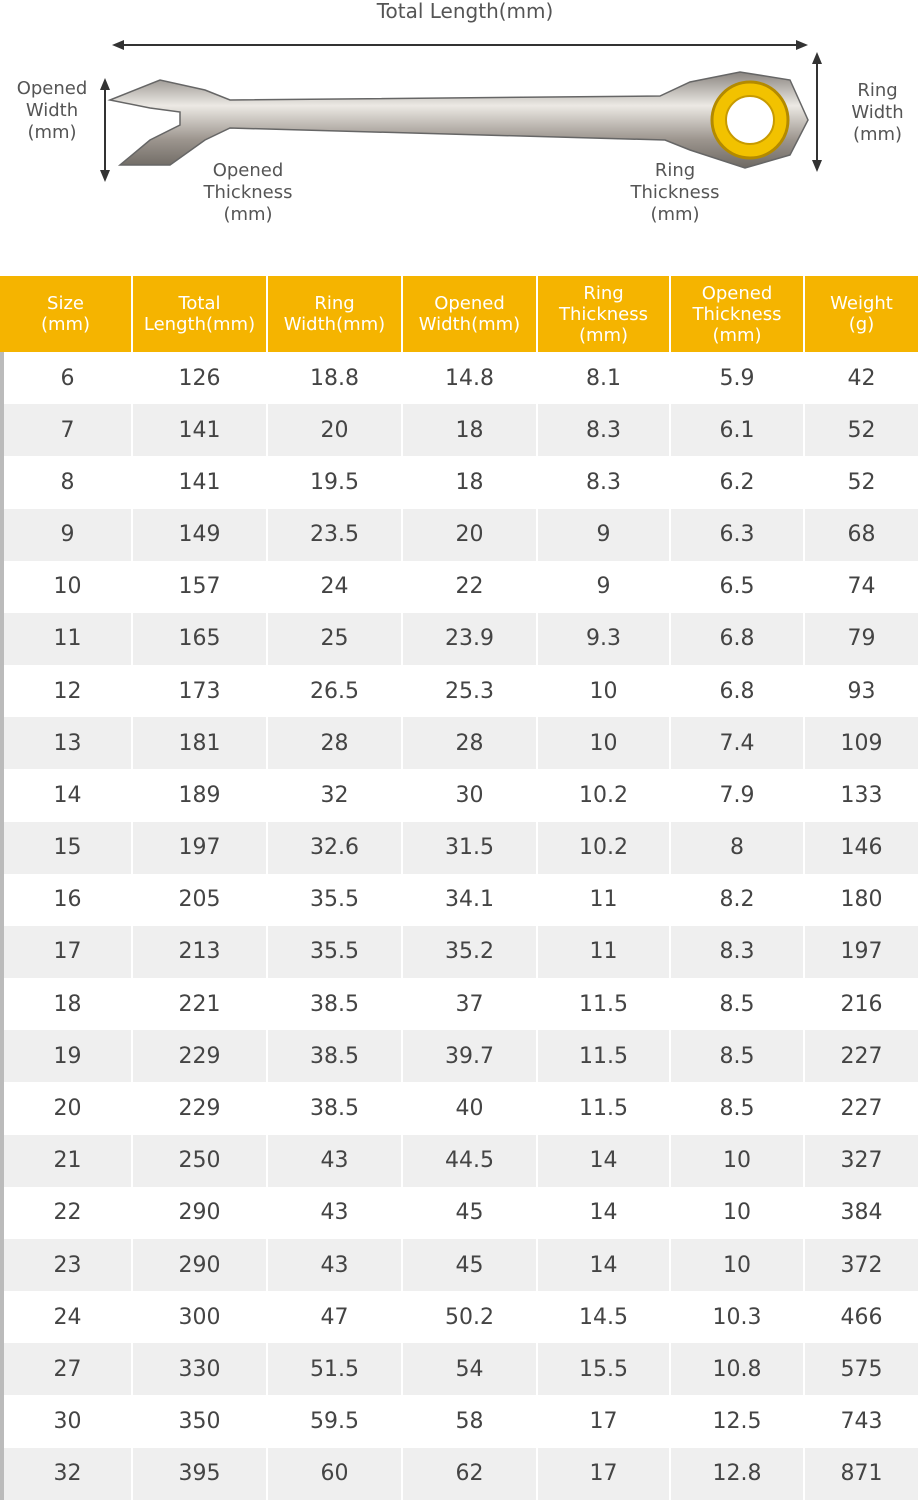  What do you see at coordinates (335, 691) in the screenshot?
I see `table-cell: 26.5` at bounding box center [335, 691].